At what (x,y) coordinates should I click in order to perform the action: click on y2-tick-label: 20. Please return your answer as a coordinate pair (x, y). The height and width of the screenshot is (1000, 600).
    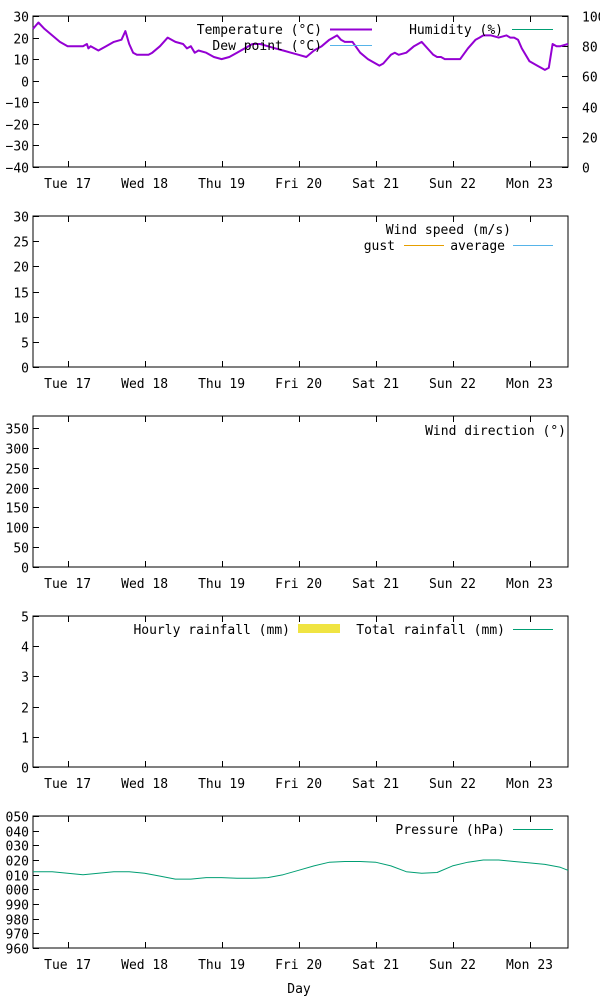
    Looking at the image, I should click on (590, 139).